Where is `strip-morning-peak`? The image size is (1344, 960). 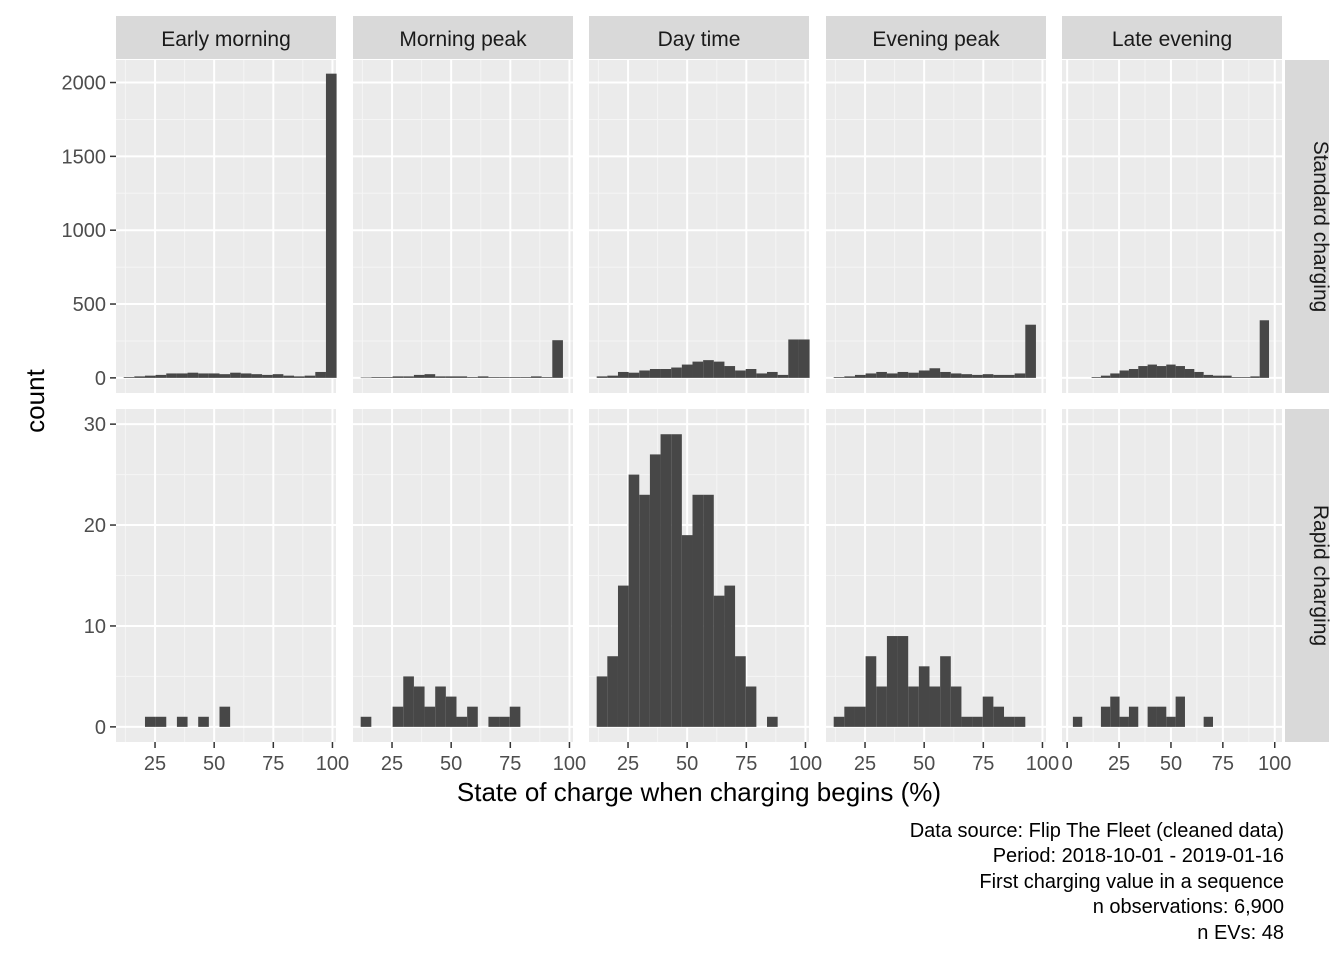
strip-morning-peak is located at coordinates (463, 37).